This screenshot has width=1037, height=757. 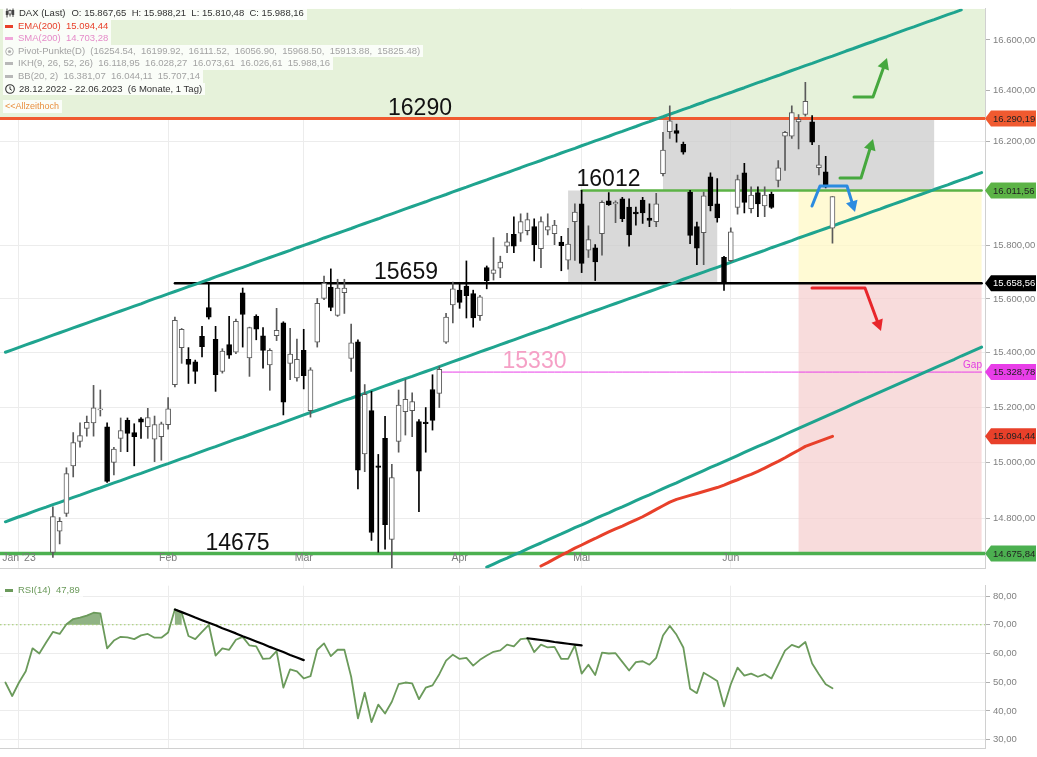 What do you see at coordinates (109, 75) in the screenshot?
I see `annotation: BB(20, 2) 16.381,07 16.044,11 15.707,14` at bounding box center [109, 75].